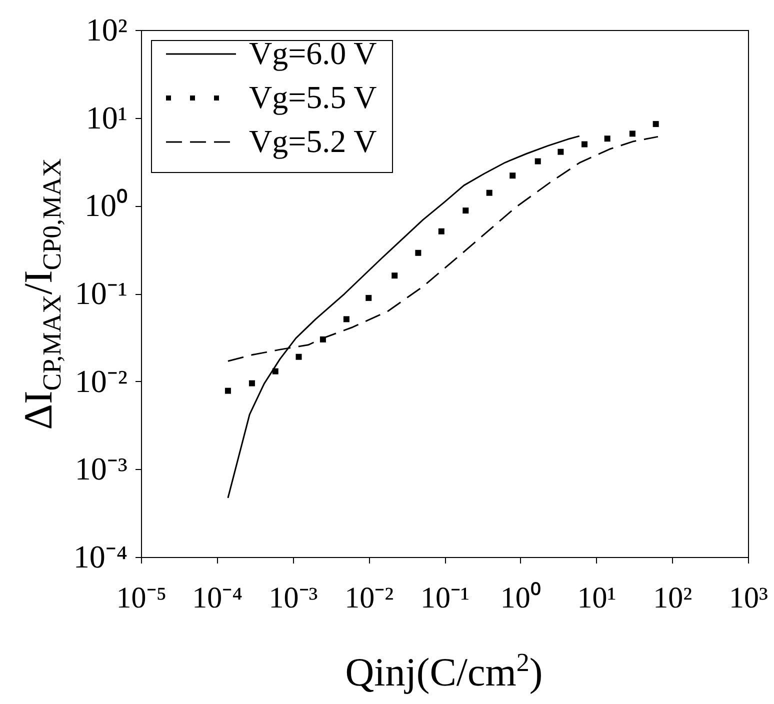 This screenshot has height=704, width=774. Describe the element at coordinates (293, 598) in the screenshot. I see `x-tick-label: 10⁻³` at that location.